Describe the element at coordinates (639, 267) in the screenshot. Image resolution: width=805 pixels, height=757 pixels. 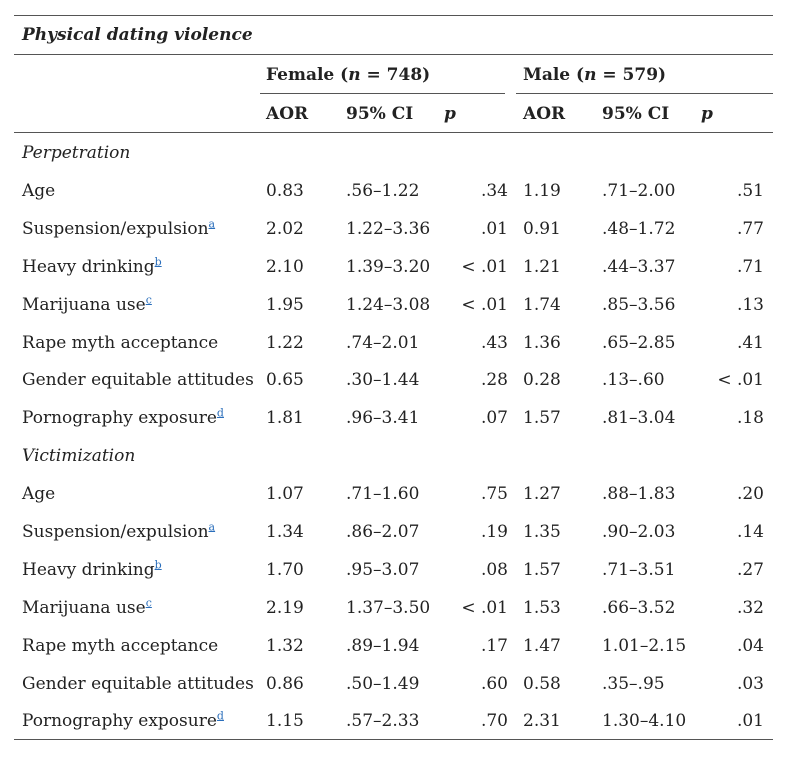
I see `male-ci-cell: .44–3.37` at that location.